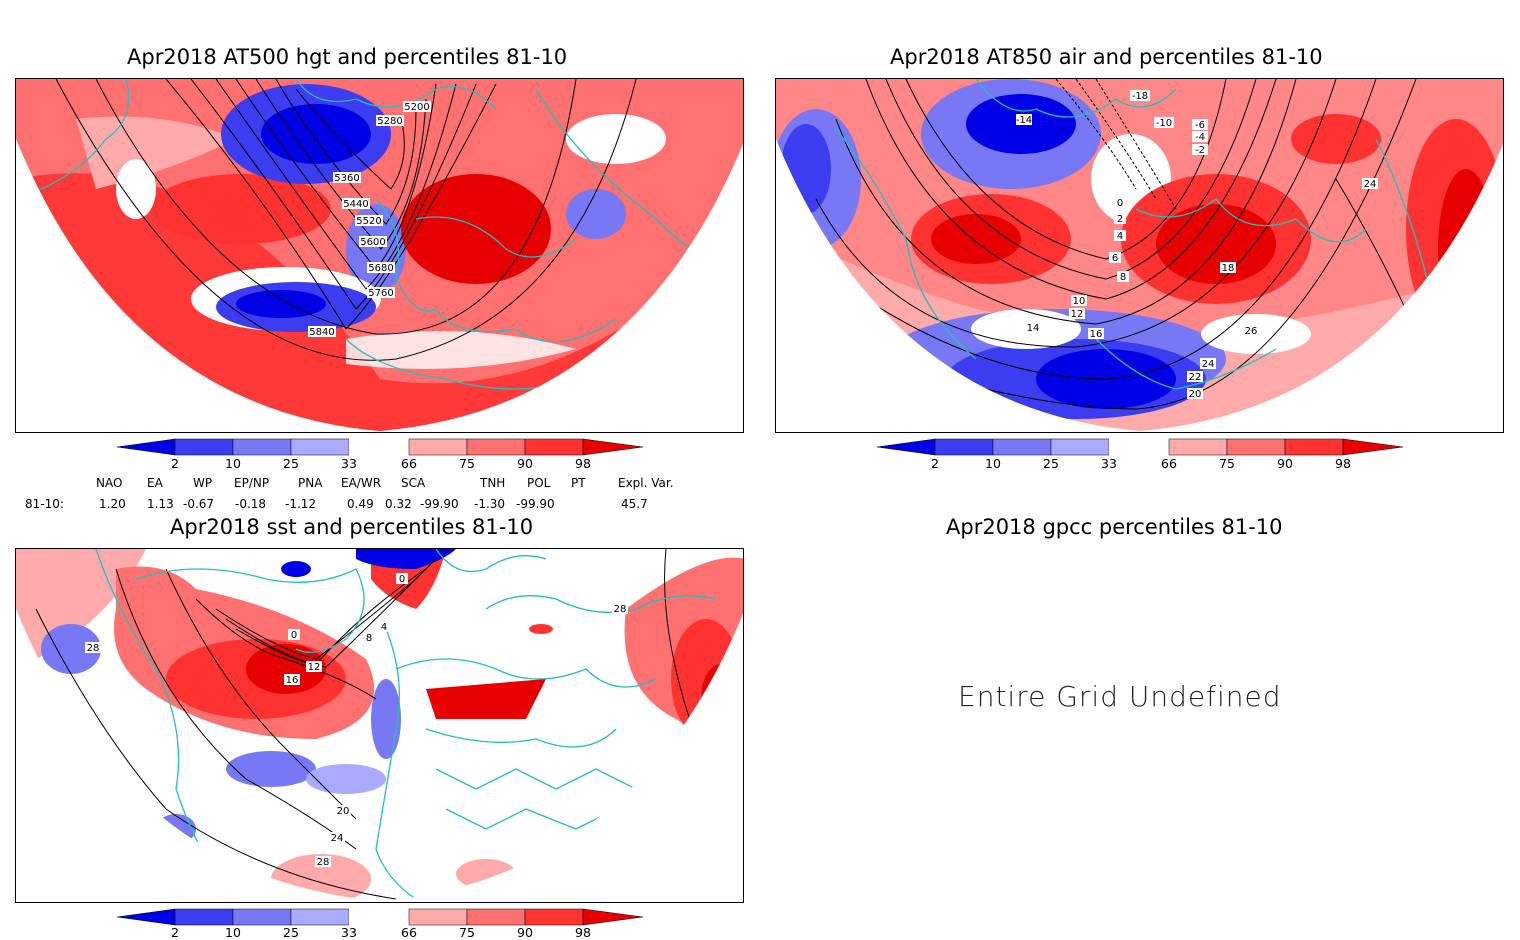 This screenshot has height=940, width=1520. I want to click on contour-label-6: 6, so click(1115, 258).